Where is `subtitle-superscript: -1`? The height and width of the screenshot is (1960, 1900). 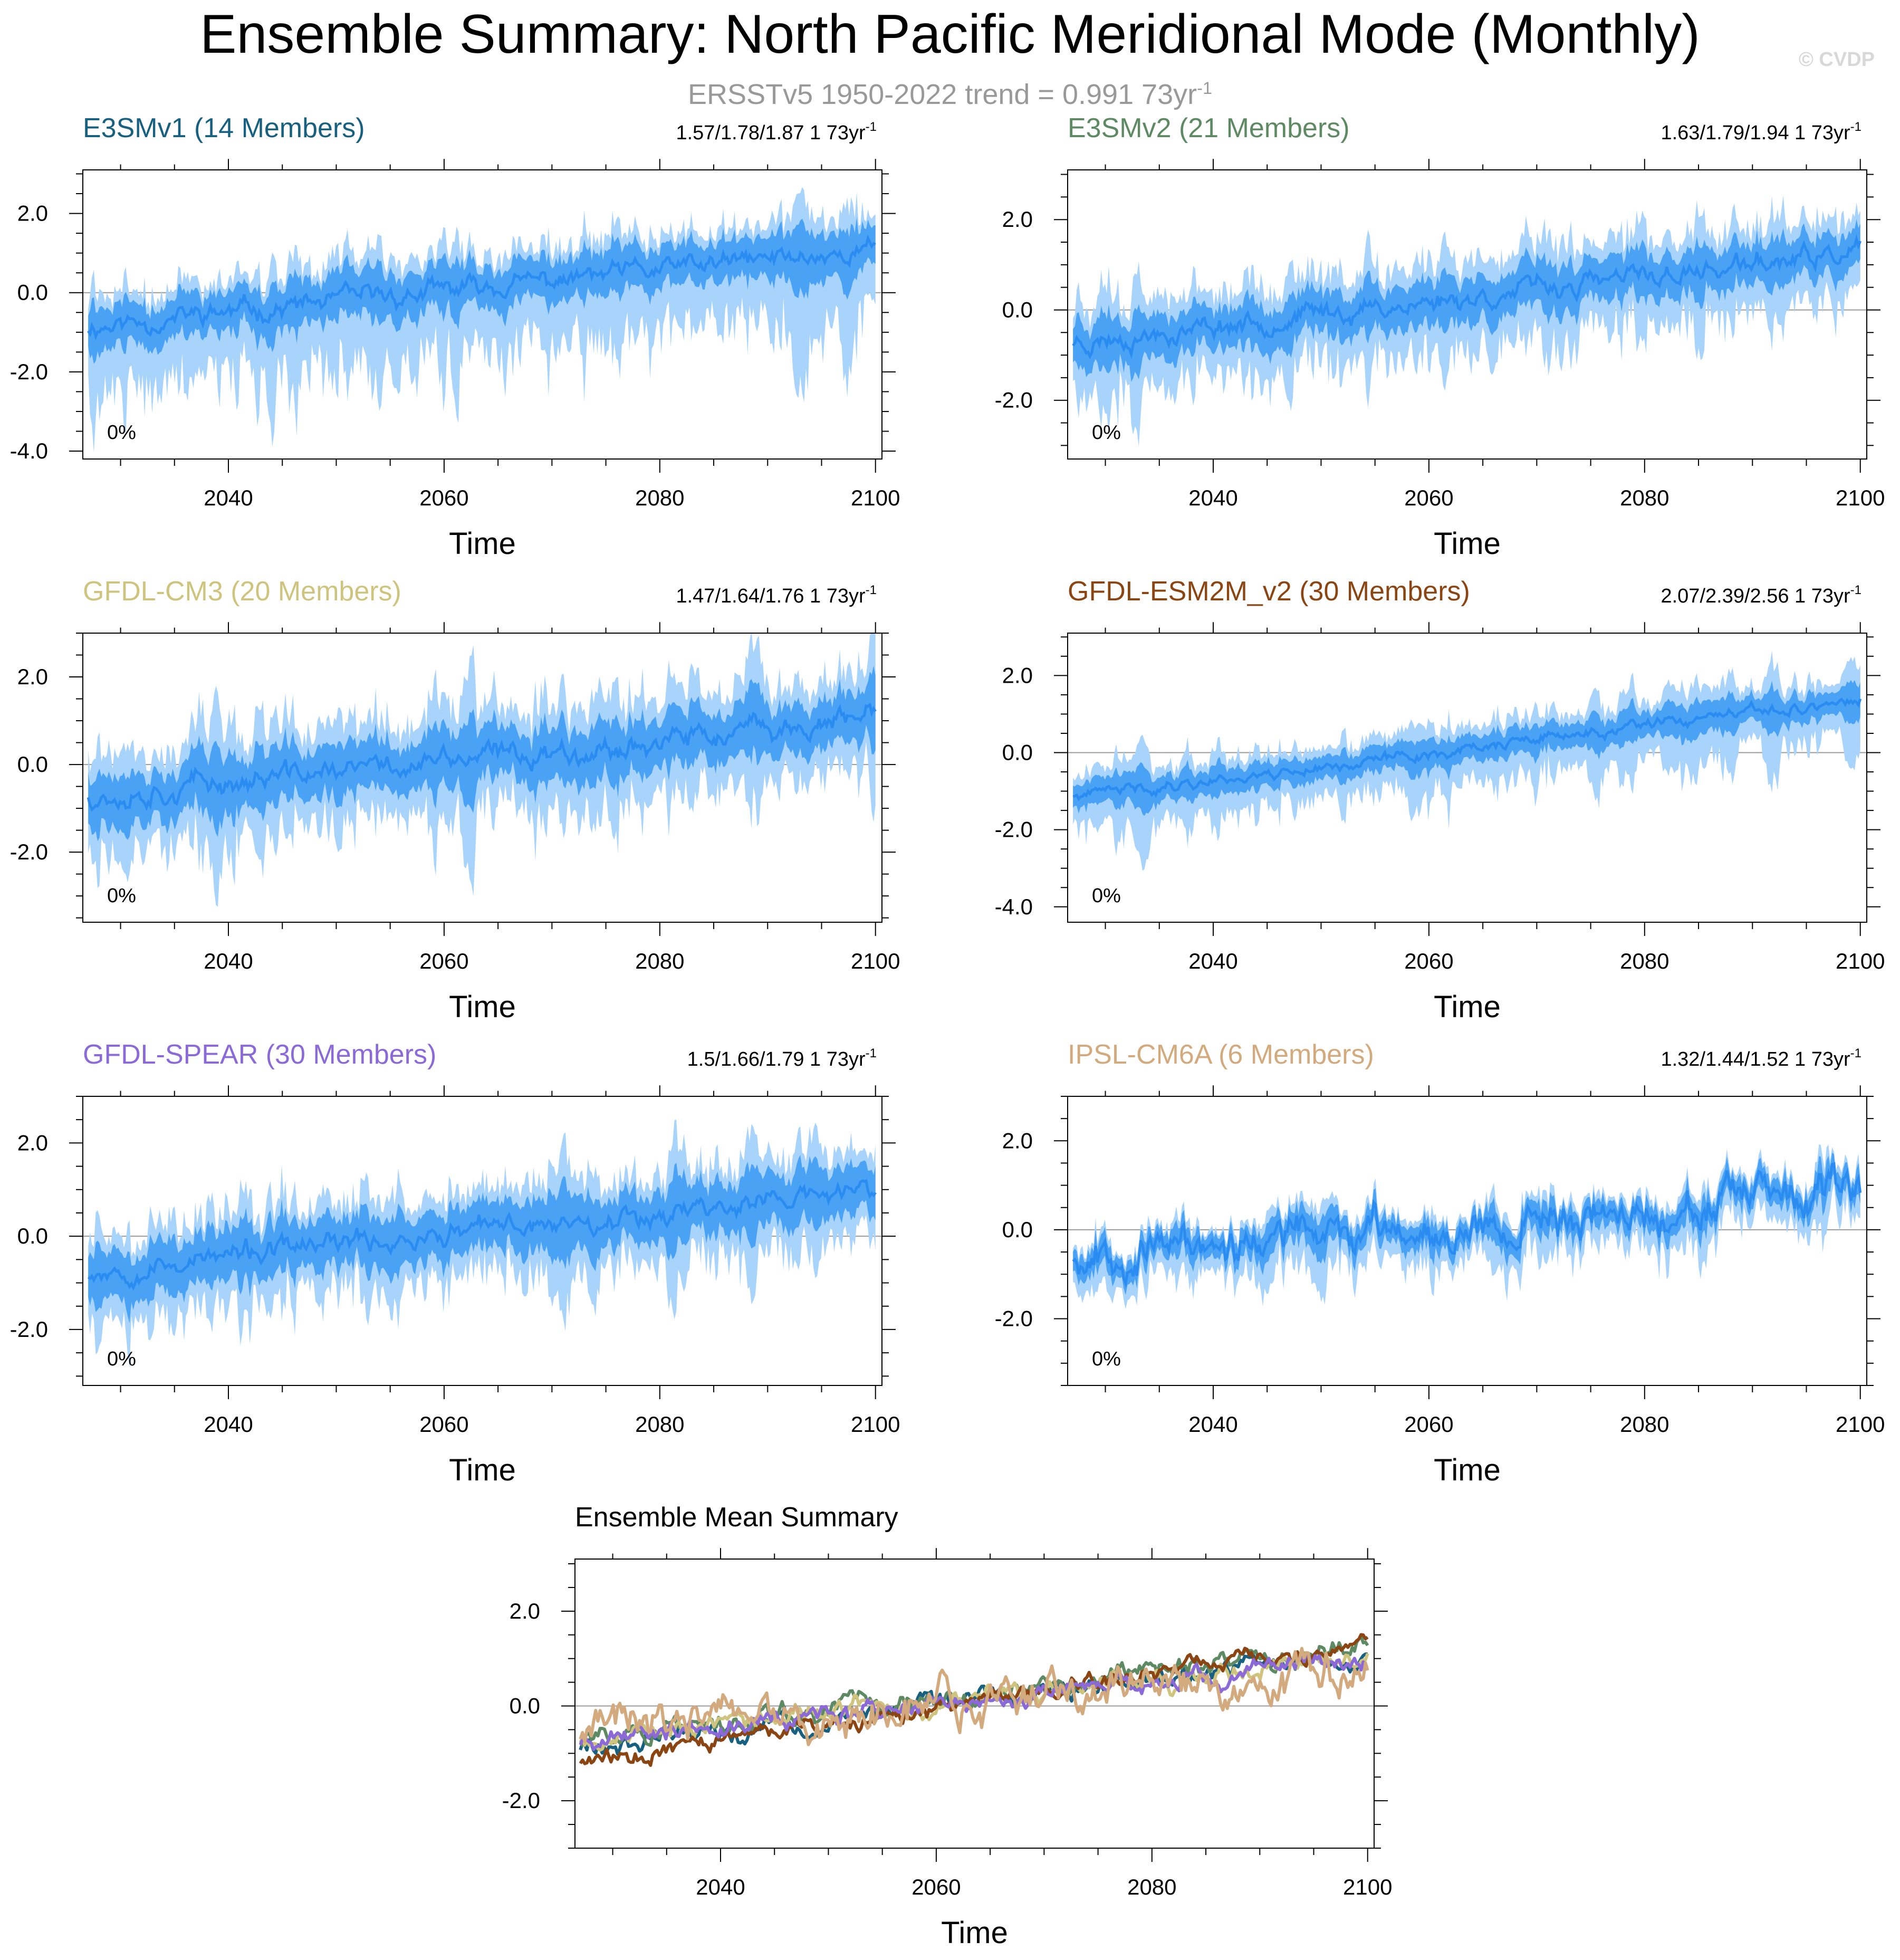
subtitle-superscript: -1 is located at coordinates (1204, 88).